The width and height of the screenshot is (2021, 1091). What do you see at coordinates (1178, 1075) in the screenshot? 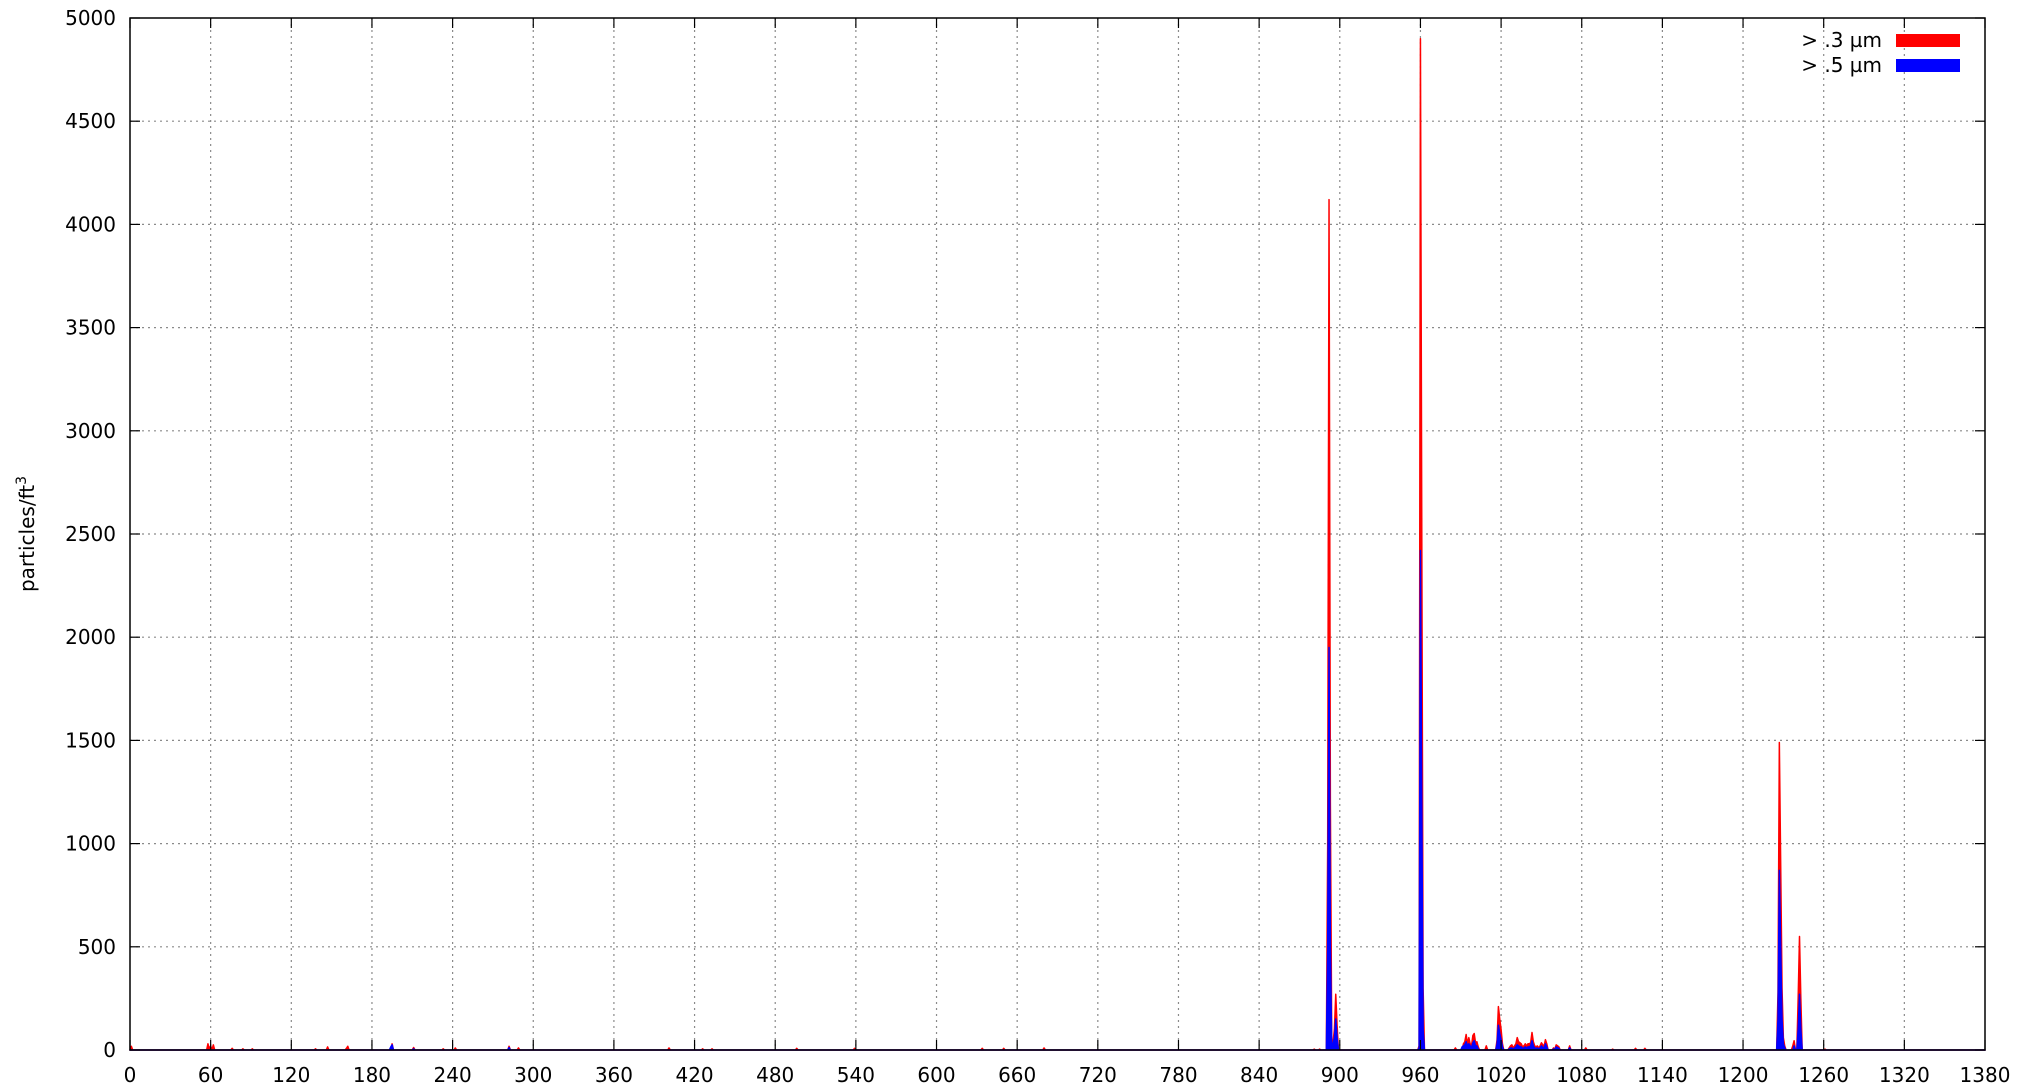
I see `x-tick-label: 780` at bounding box center [1178, 1075].